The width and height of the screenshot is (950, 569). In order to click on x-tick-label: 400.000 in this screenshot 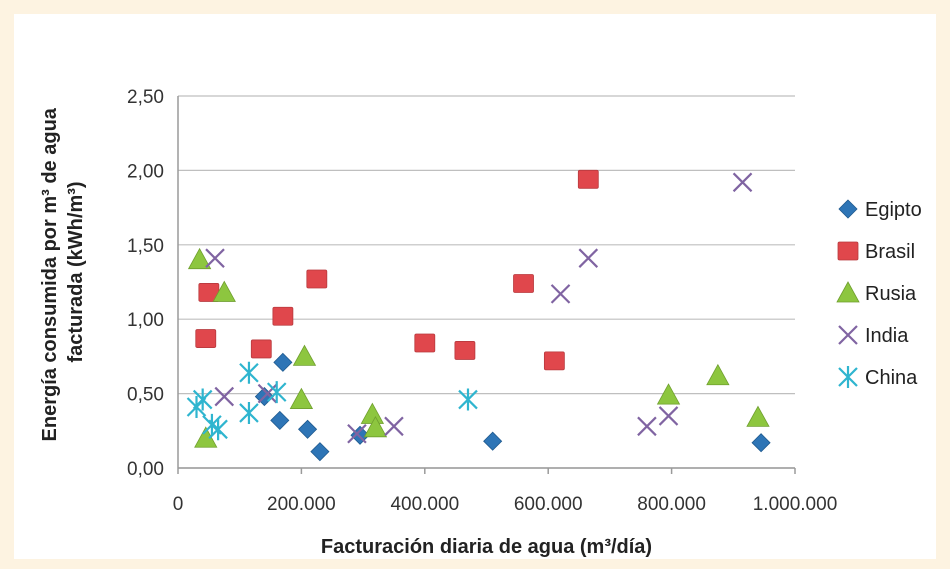, I will do `click(424, 504)`.